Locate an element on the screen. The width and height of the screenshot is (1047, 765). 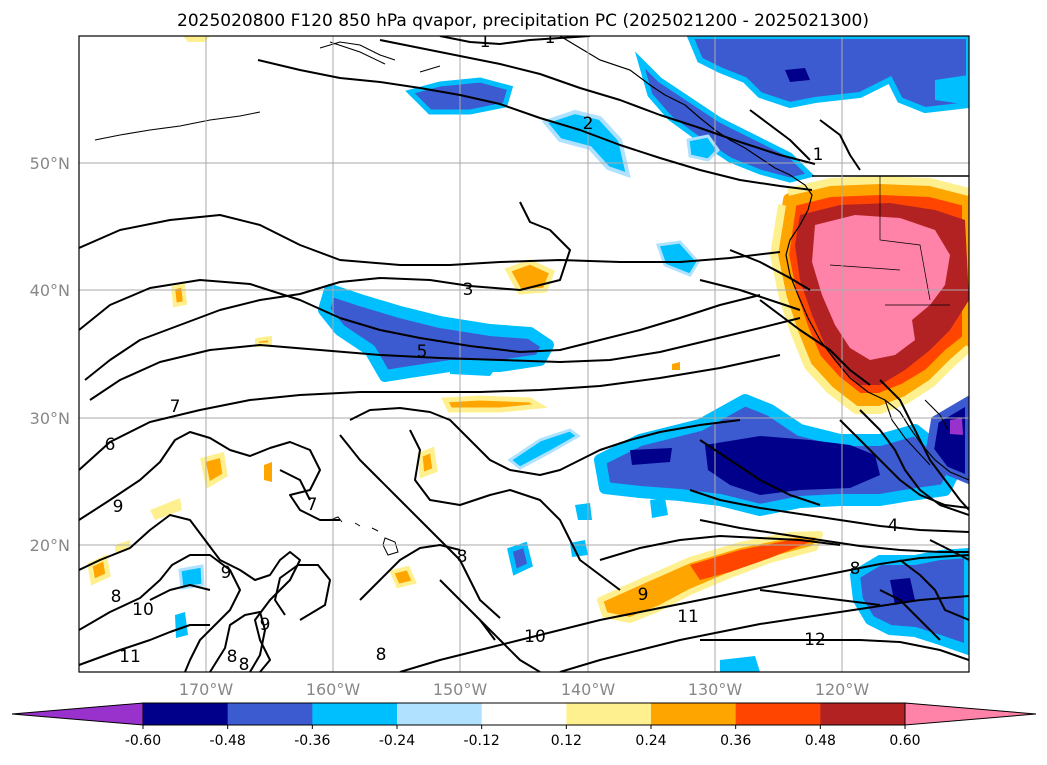
contour-label: 3 is located at coordinates (468, 290).